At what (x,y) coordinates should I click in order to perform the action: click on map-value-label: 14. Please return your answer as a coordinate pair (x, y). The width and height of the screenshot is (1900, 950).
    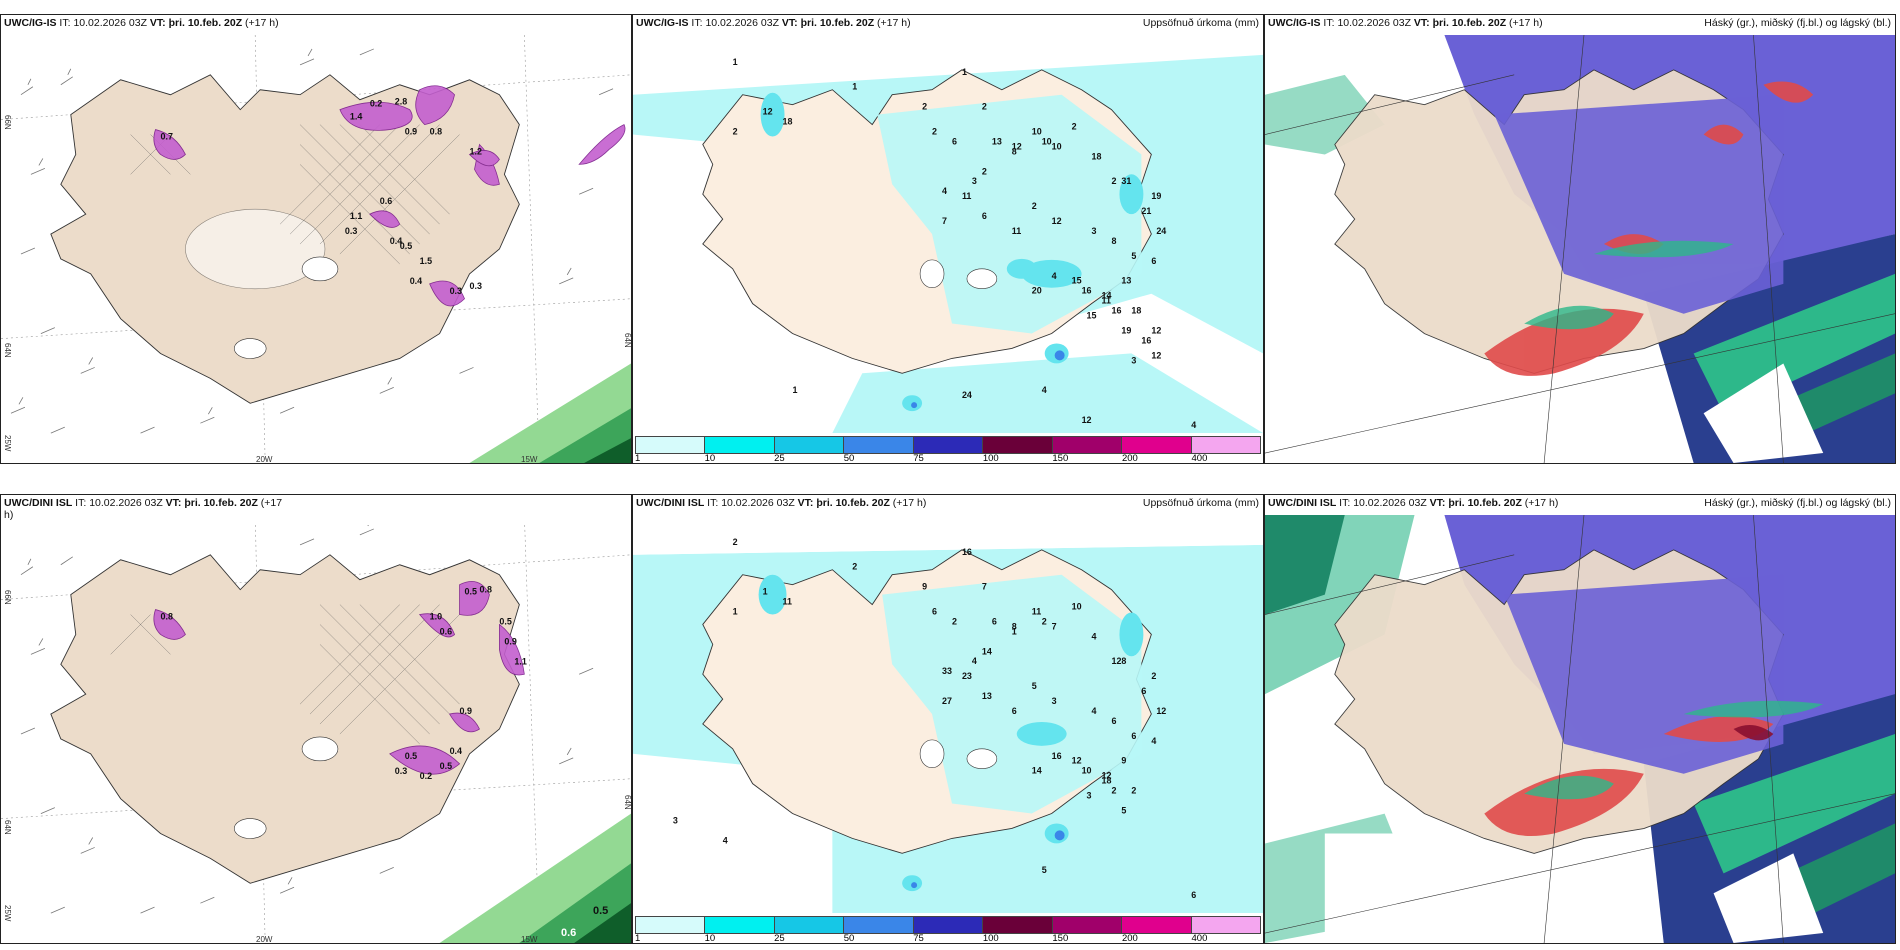
    Looking at the image, I should click on (1037, 771).